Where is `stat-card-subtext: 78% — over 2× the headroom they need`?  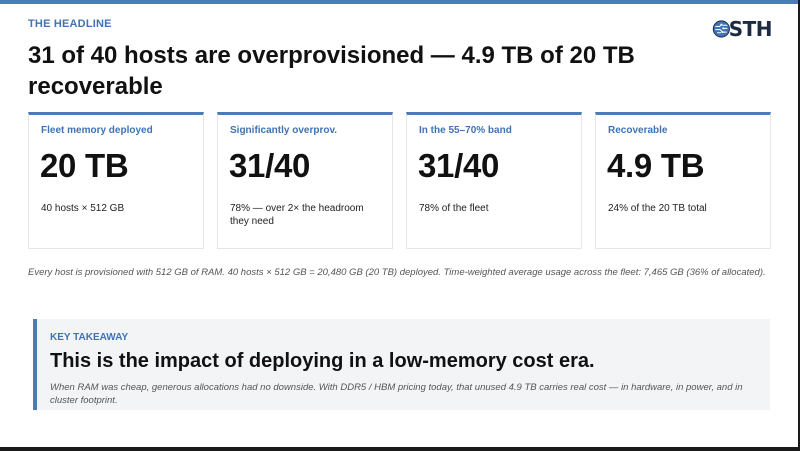 stat-card-subtext: 78% — over 2× the headroom they need is located at coordinates (297, 215).